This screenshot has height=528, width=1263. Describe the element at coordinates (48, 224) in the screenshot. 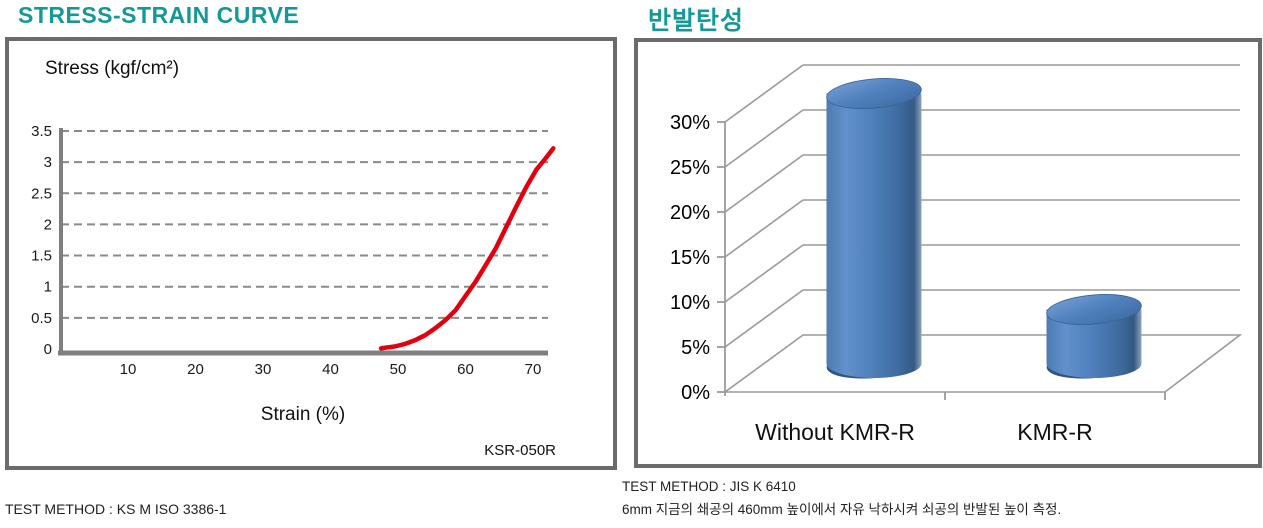

I see `y-tick-label: 2` at that location.